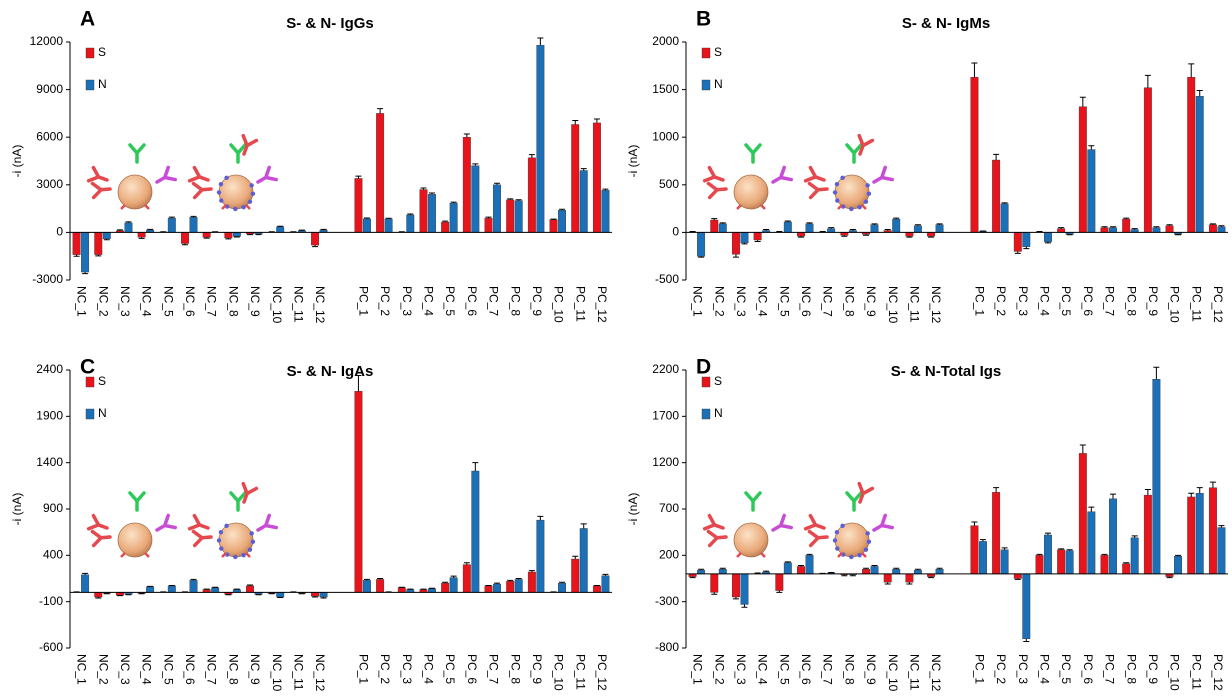 The width and height of the screenshot is (1232, 697). Describe the element at coordinates (102, 52) in the screenshot. I see `legend-label: S` at that location.